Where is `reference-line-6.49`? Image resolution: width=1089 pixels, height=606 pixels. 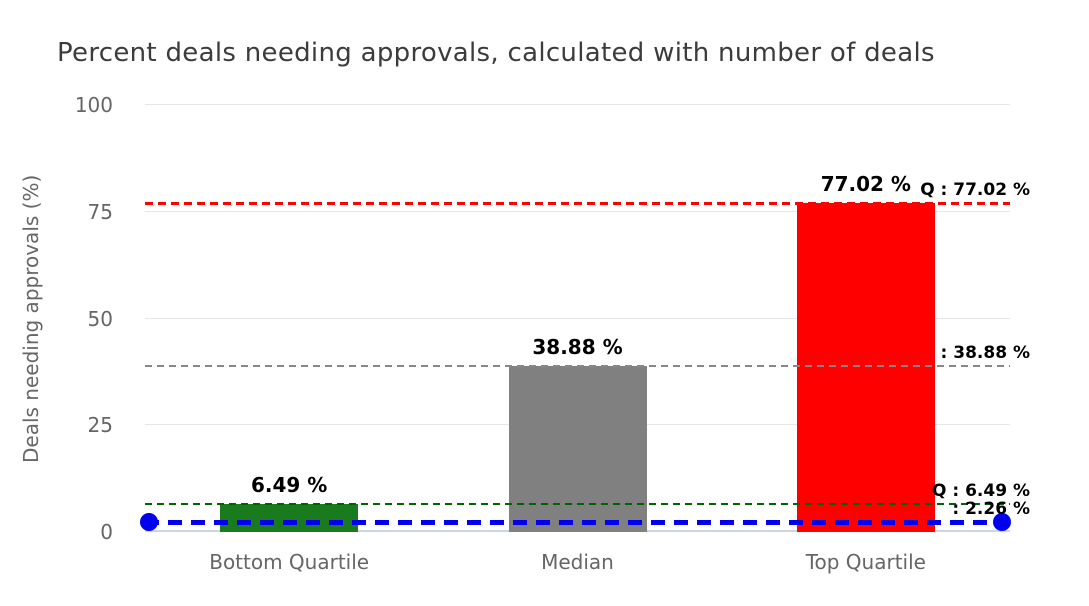 reference-line-6.49 is located at coordinates (577, 504).